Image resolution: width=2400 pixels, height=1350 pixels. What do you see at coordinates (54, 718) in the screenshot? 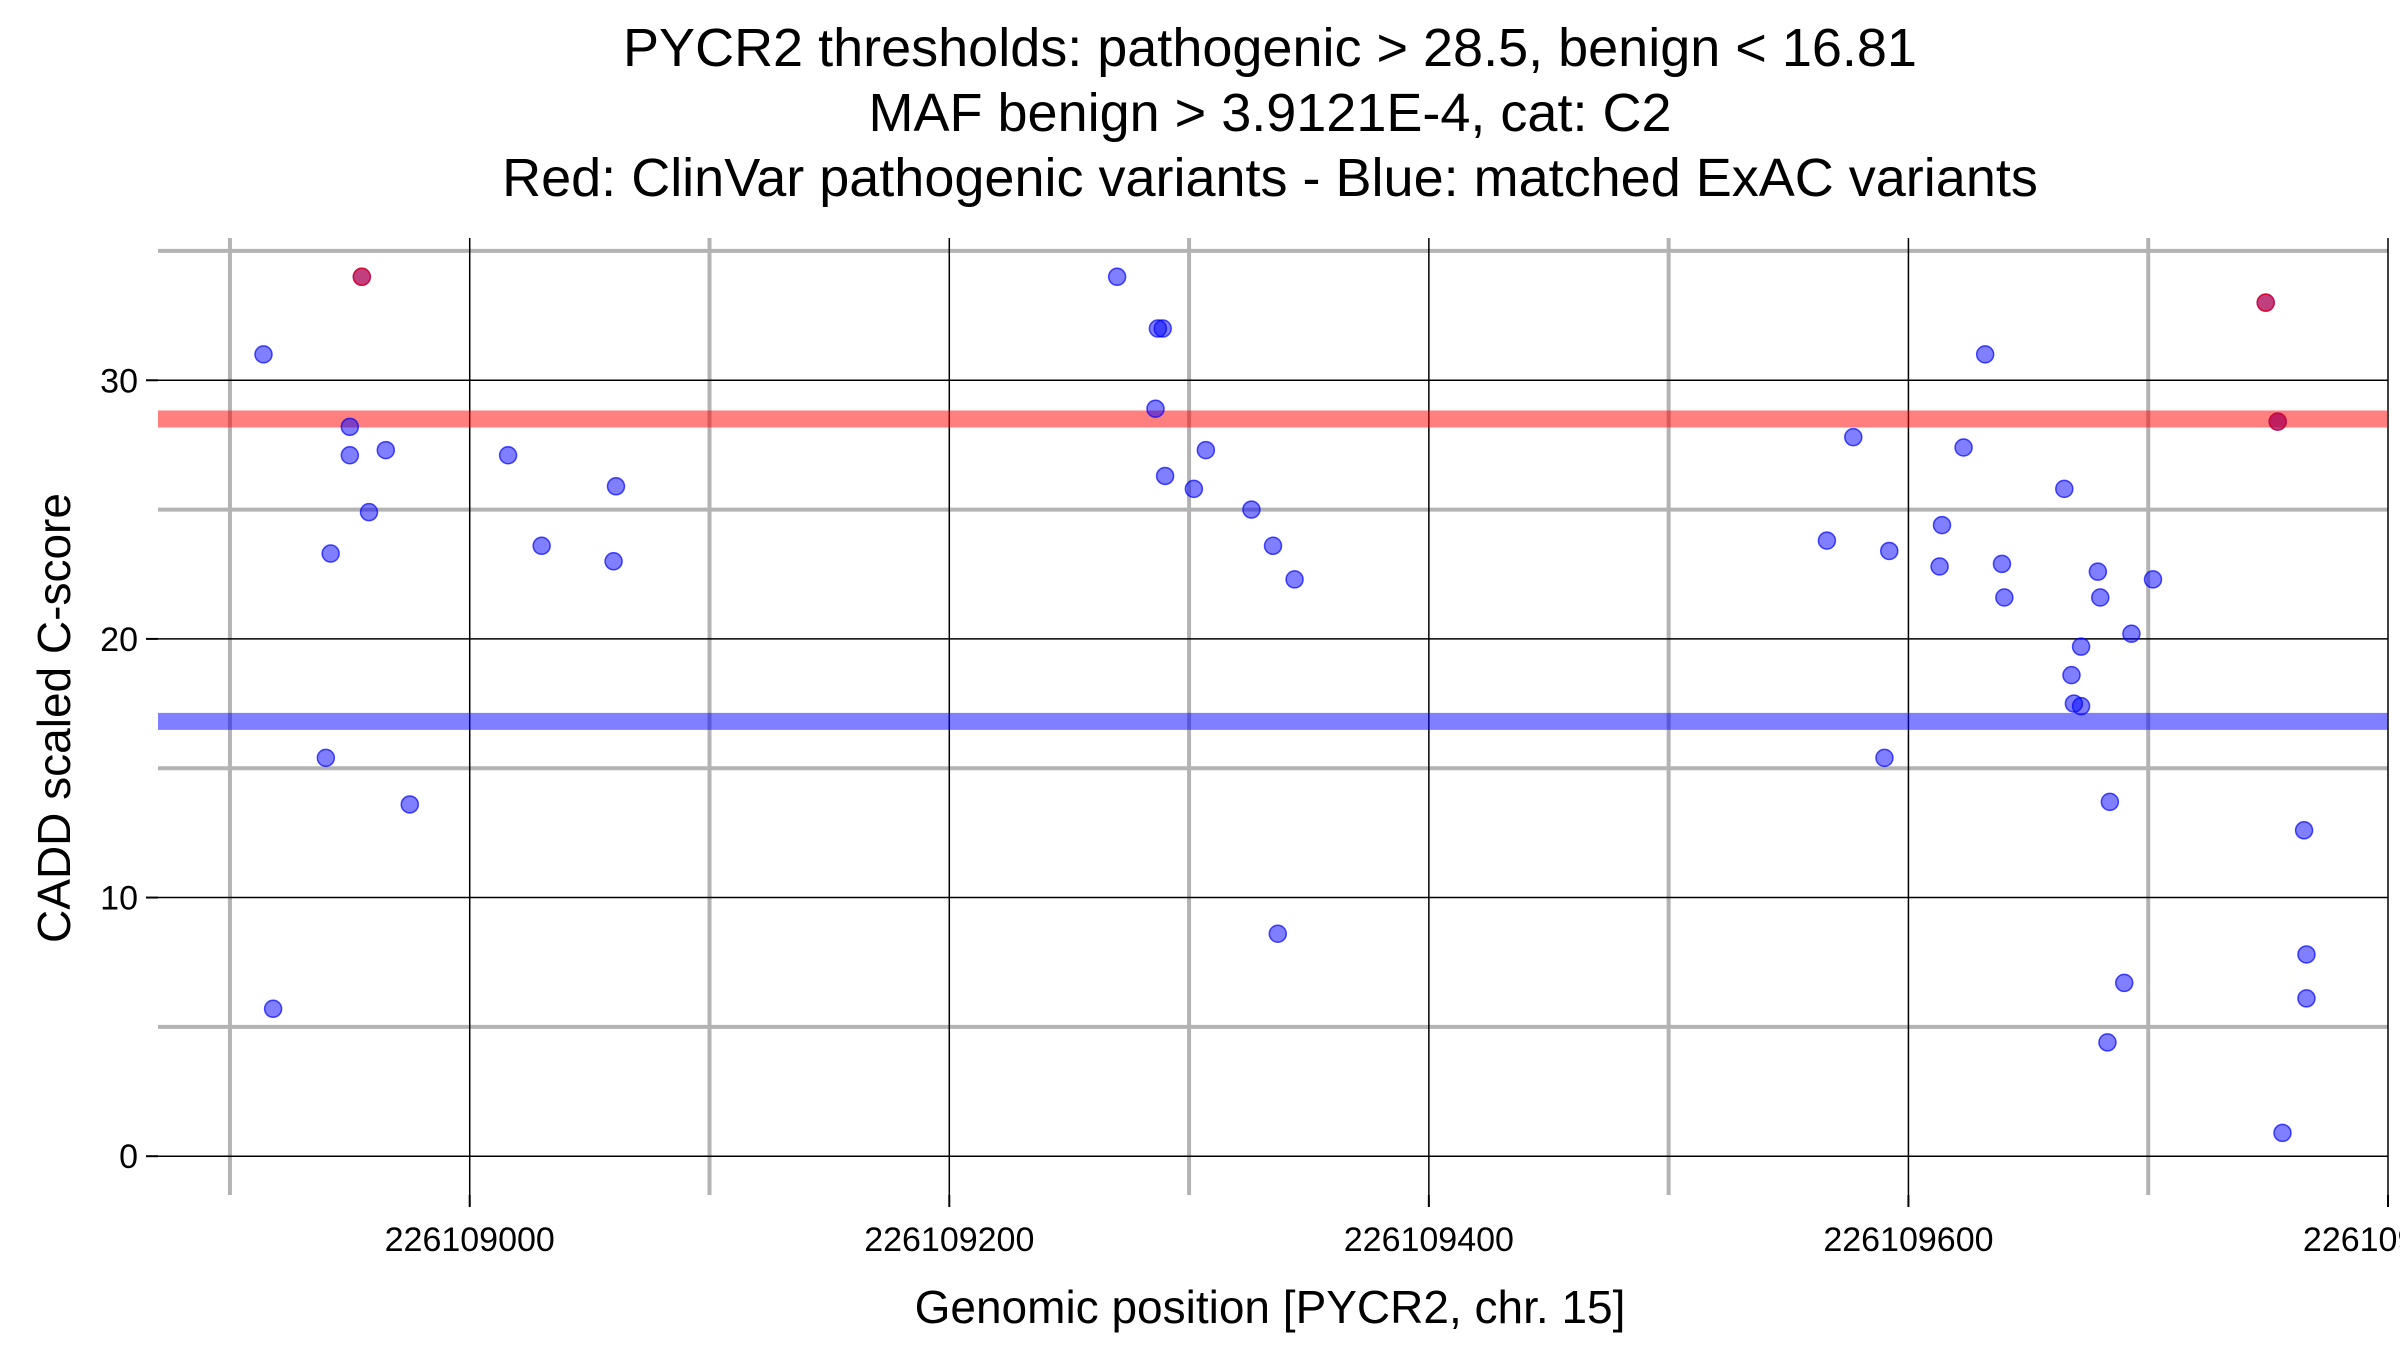
I see `y-axis-label: CADD scaled C-score` at bounding box center [54, 718].